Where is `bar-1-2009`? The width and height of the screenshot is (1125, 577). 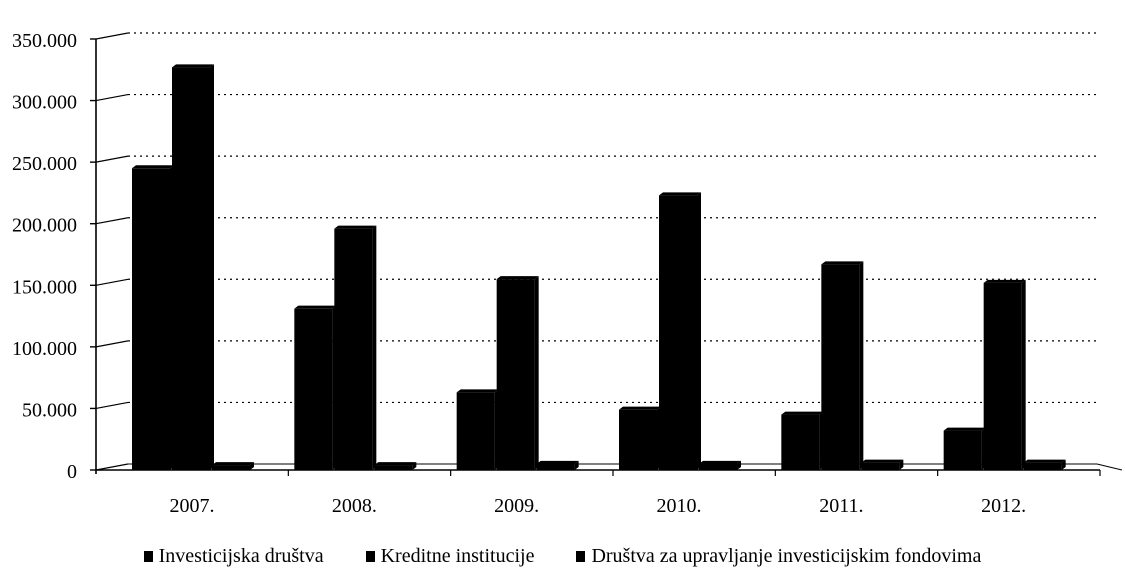
bar-1-2009 is located at coordinates (475, 431).